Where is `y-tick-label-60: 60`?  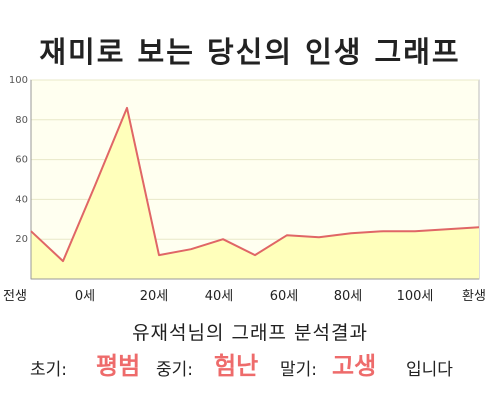 y-tick-label-60: 60 is located at coordinates (21, 160).